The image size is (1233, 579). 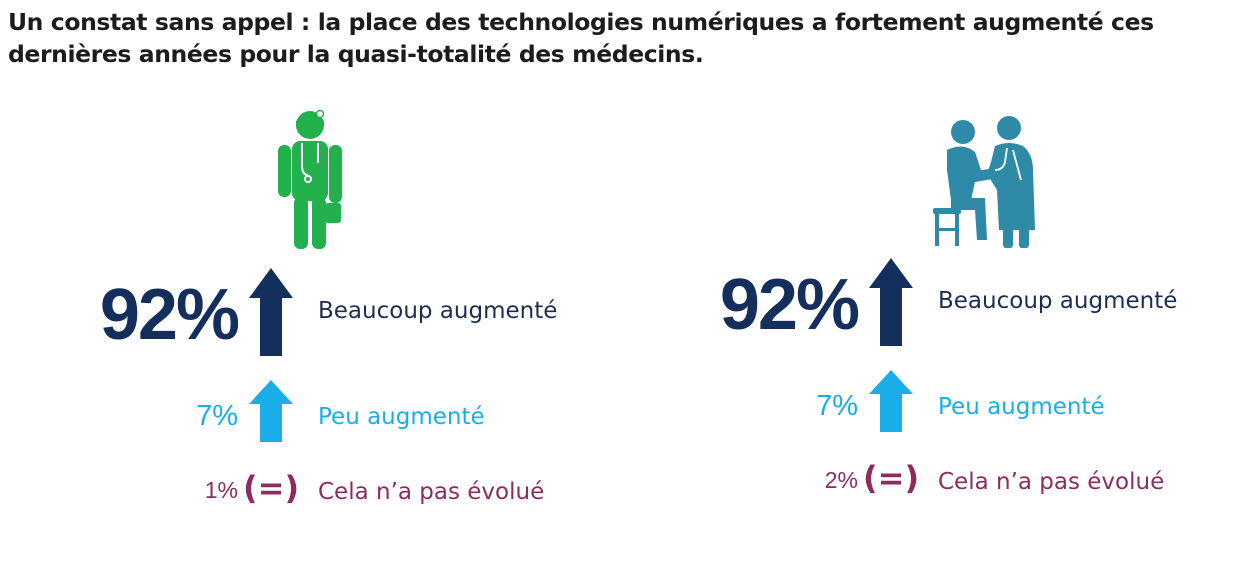 What do you see at coordinates (280, 511) in the screenshot?
I see `row-pas-evolue: 1% (=) Cela n’a pas évolué` at bounding box center [280, 511].